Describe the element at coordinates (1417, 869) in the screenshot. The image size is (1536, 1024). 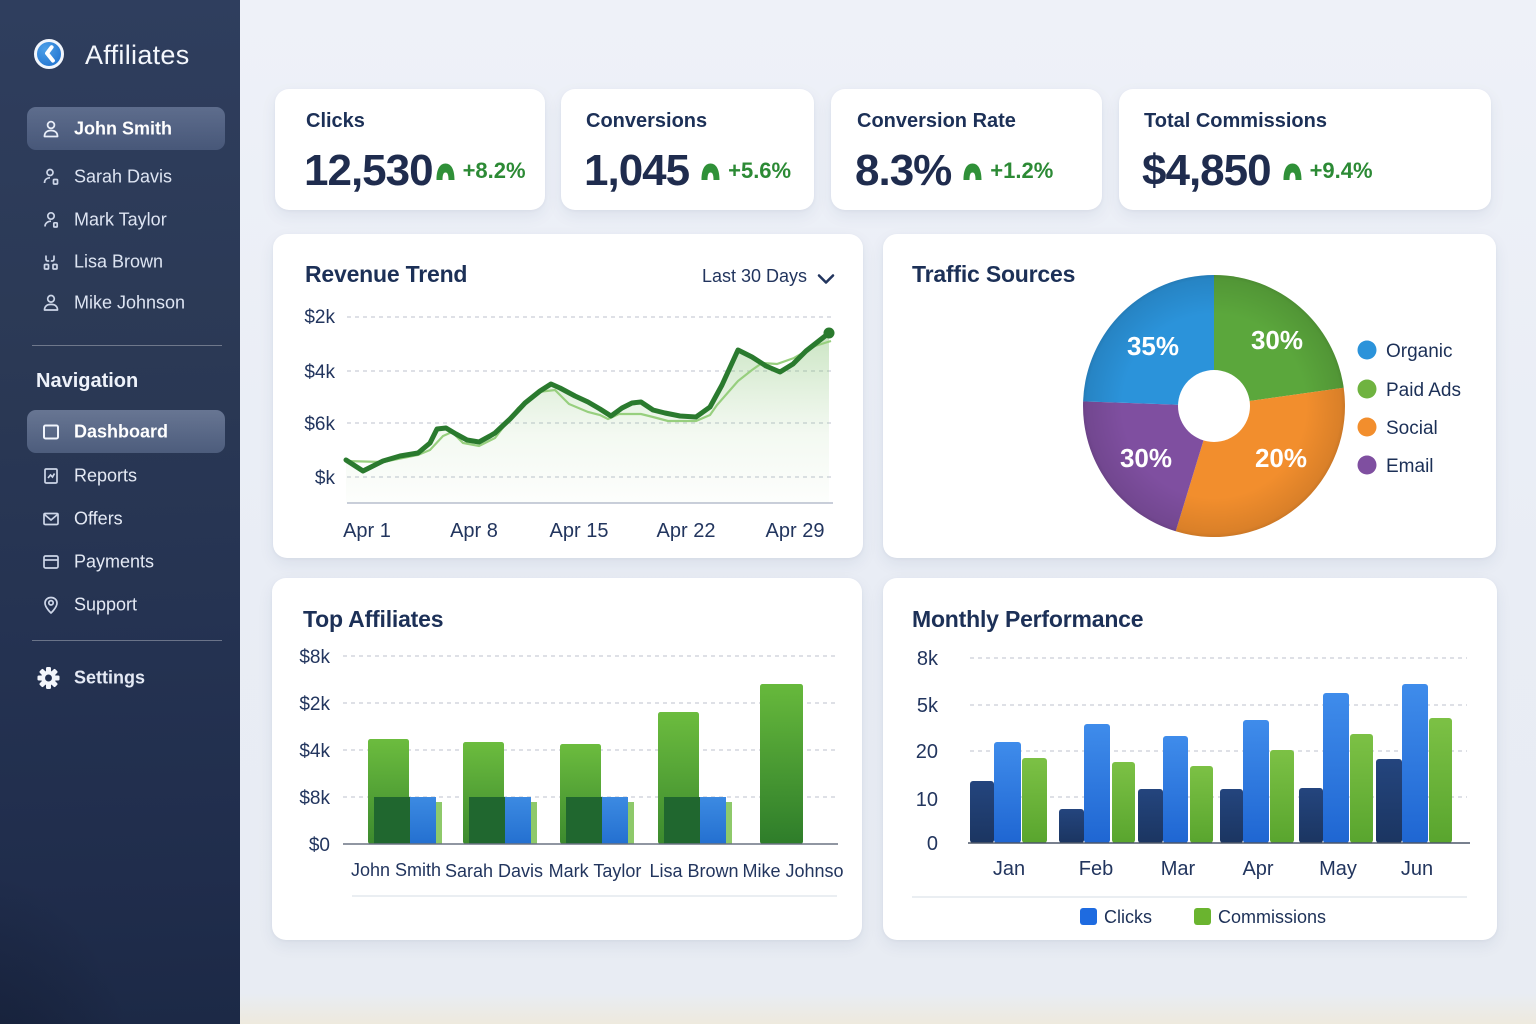
I see `svg-text: Jun` at that location.